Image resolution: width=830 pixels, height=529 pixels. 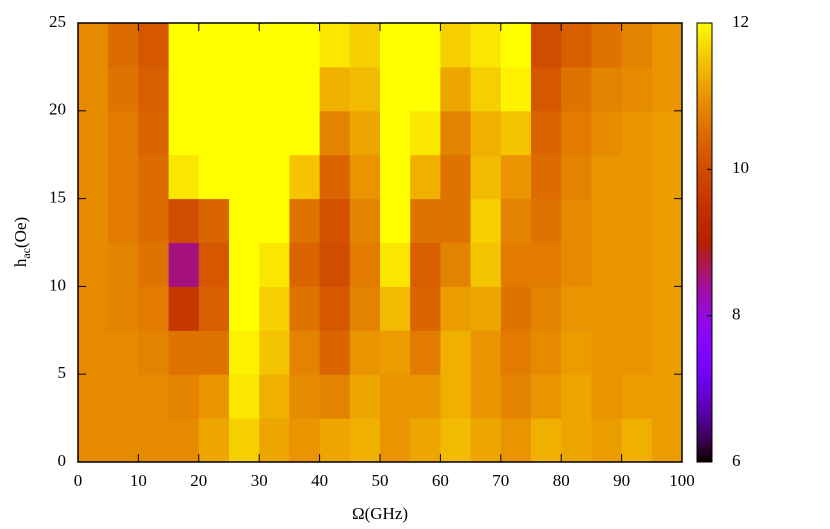 I want to click on x-tick-label: 100, so click(x=682, y=480).